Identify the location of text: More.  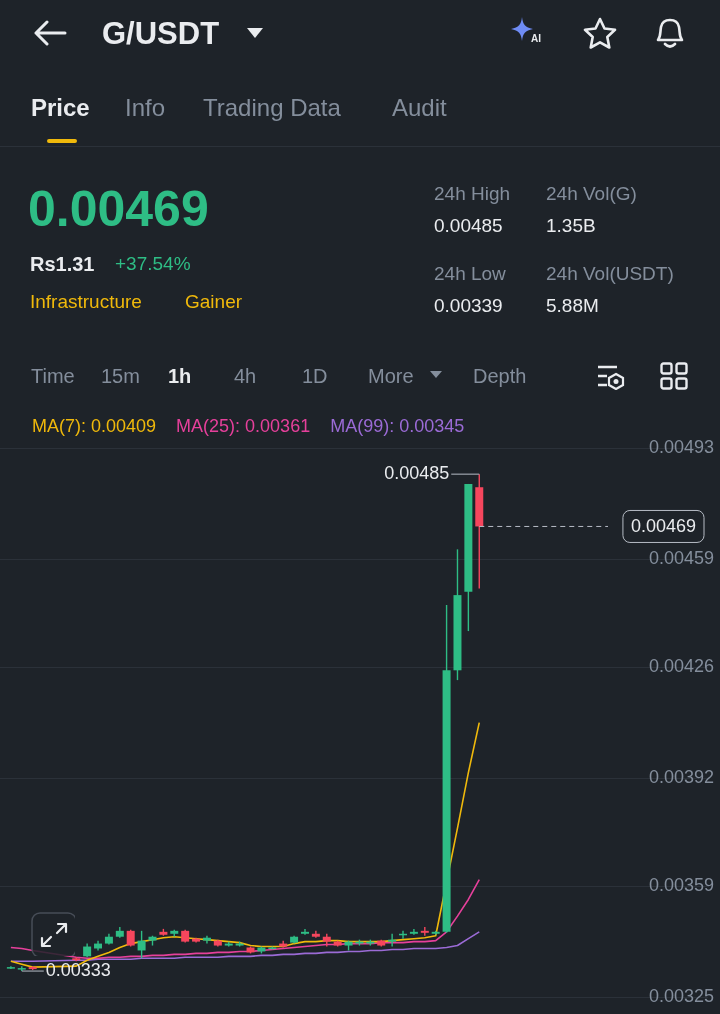
(391, 376).